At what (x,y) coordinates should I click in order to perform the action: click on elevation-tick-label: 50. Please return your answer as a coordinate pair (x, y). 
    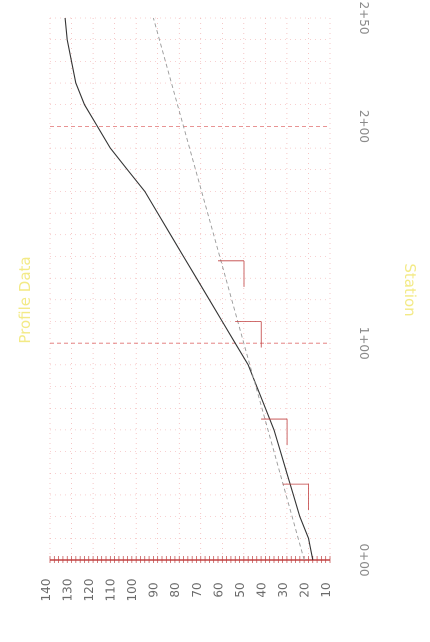
    Looking at the image, I should click on (240, 589).